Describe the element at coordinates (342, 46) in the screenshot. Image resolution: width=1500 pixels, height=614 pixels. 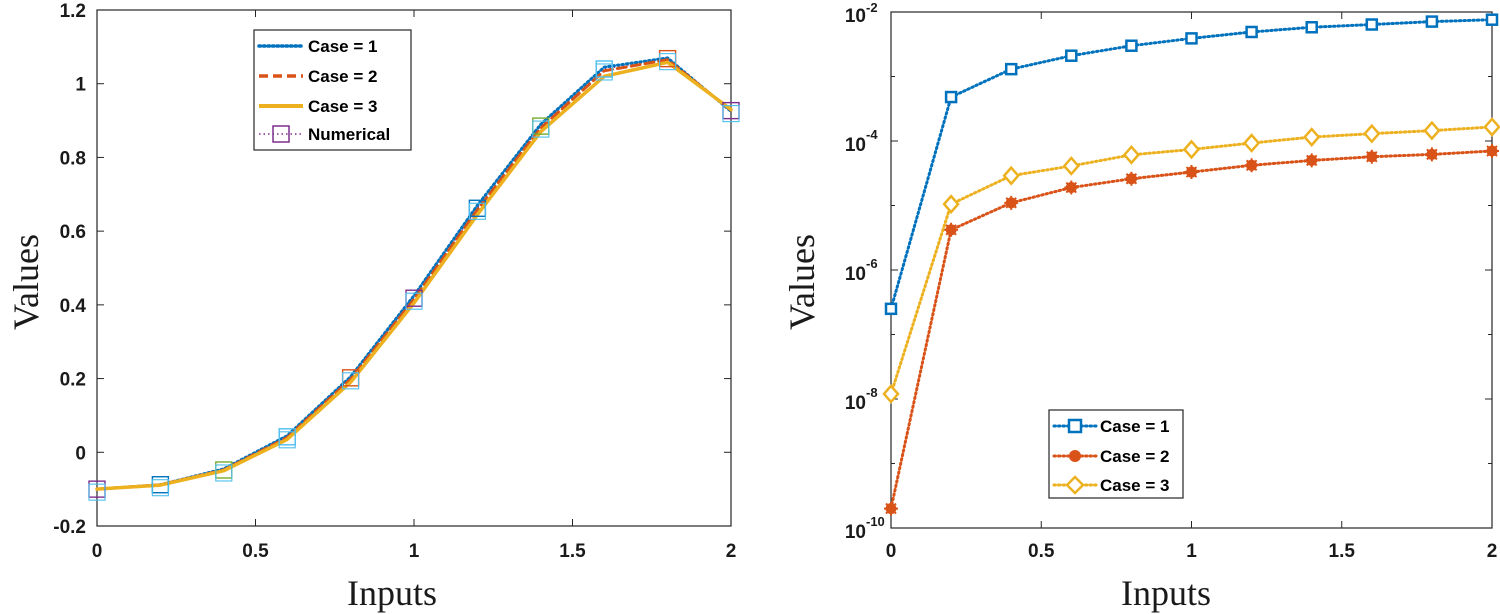
I see `left-legend-label: Case = 1` at that location.